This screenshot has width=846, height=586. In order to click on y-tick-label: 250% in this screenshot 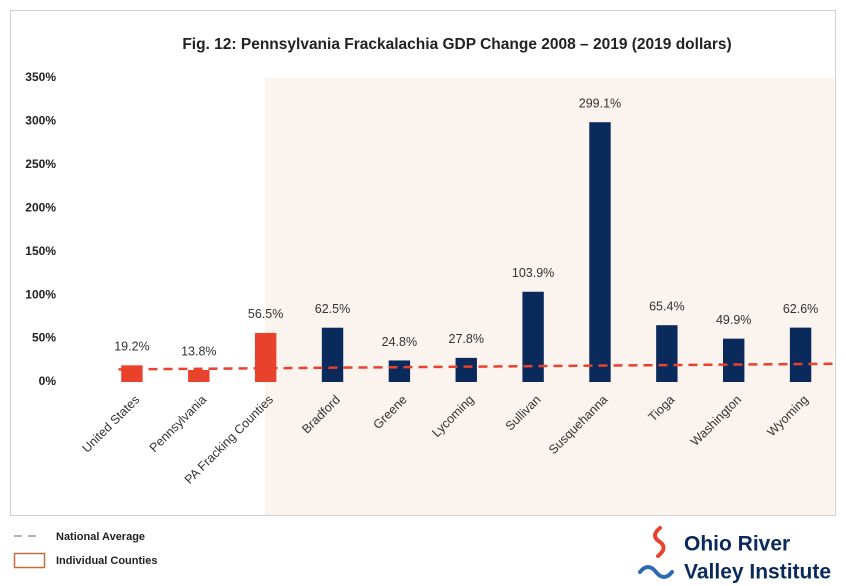, I will do `click(40, 164)`.